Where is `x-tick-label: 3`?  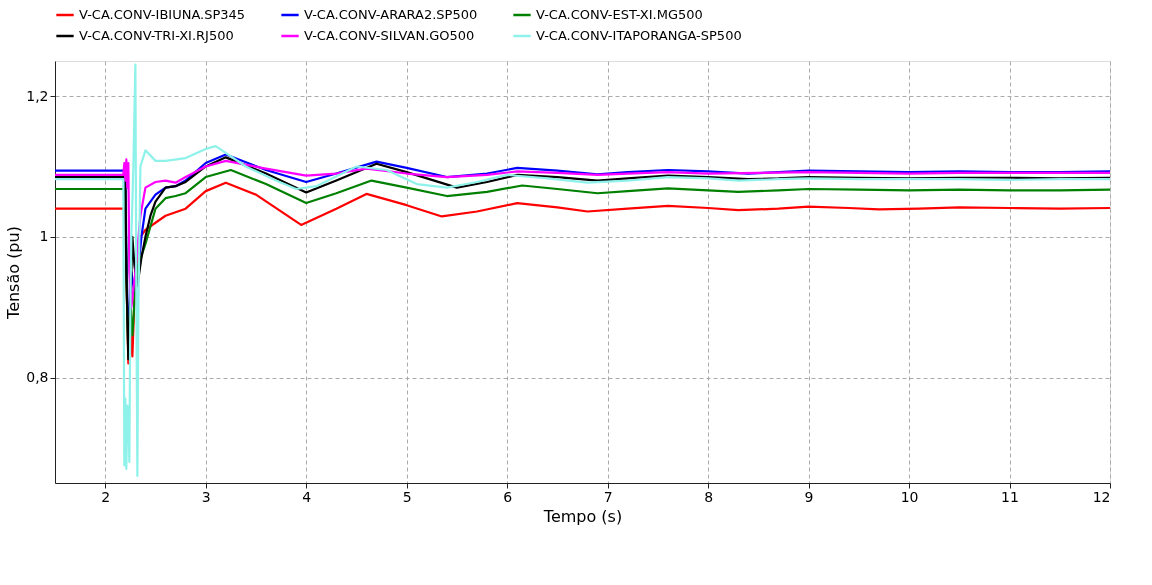 x-tick-label: 3 is located at coordinates (206, 496).